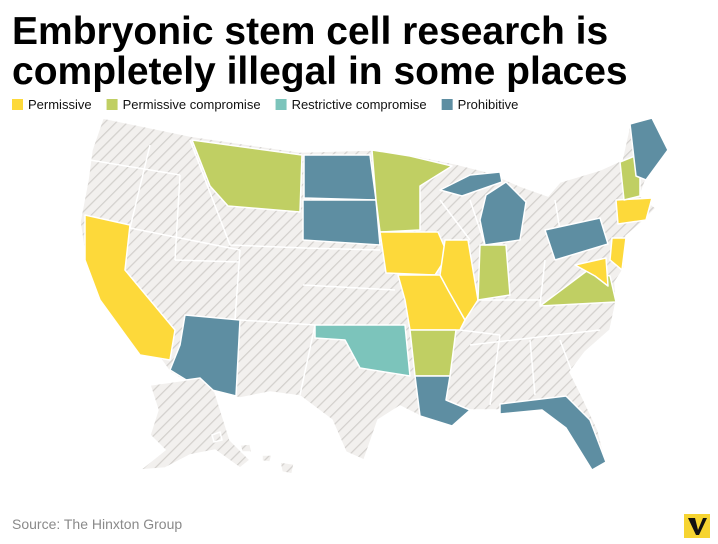  Describe the element at coordinates (60, 104) in the screenshot. I see `legend-label: Permissive` at that location.